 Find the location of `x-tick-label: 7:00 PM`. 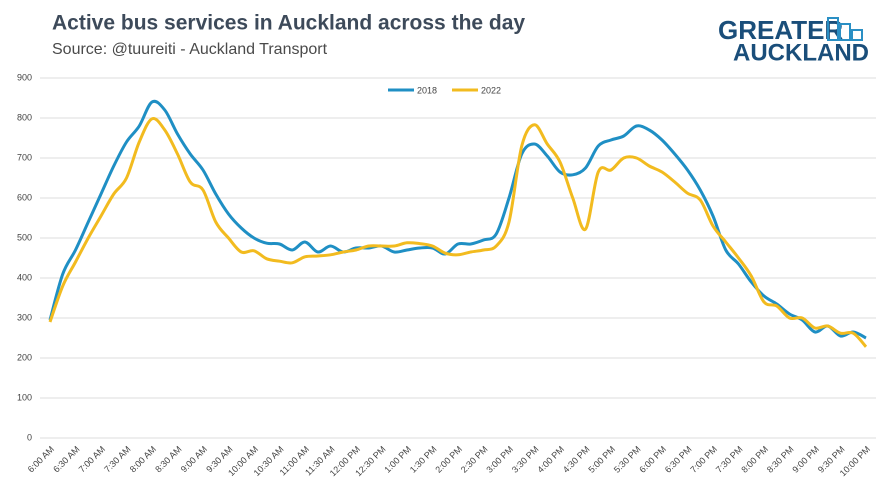

x-tick-label: 7:00 PM is located at coordinates (703, 459).